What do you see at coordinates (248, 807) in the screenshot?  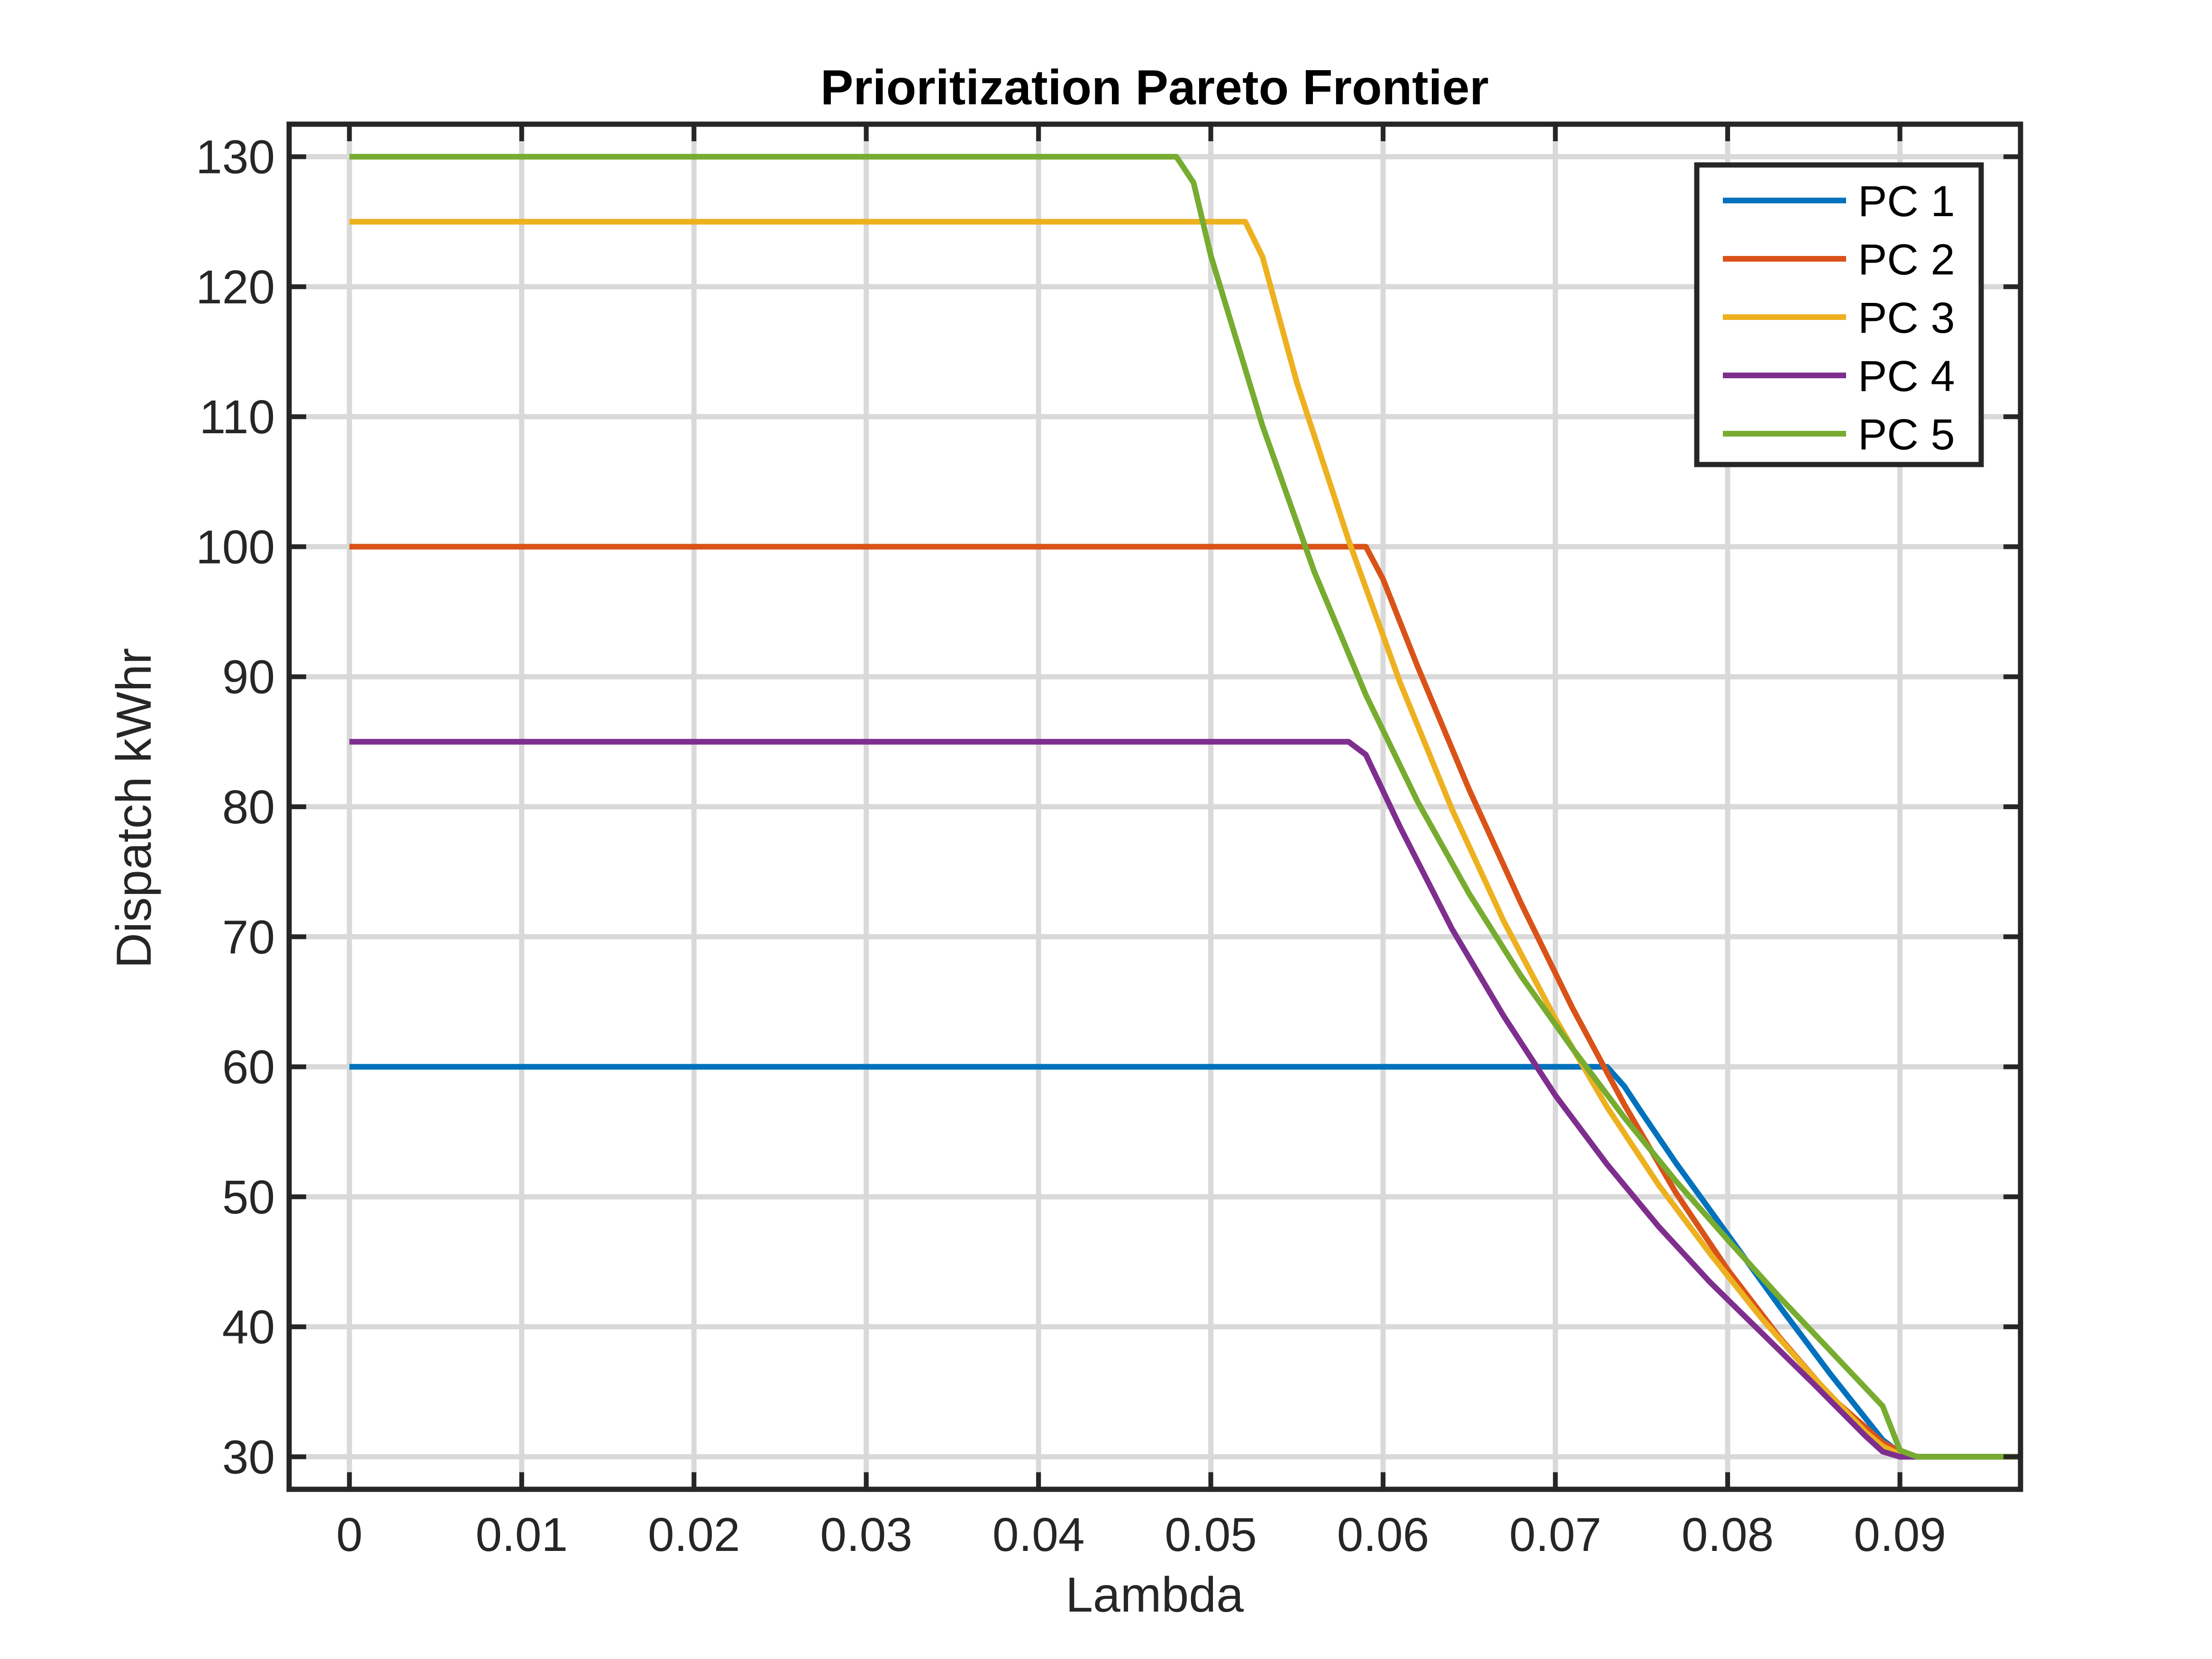 I see `y-tick-label: 80` at bounding box center [248, 807].